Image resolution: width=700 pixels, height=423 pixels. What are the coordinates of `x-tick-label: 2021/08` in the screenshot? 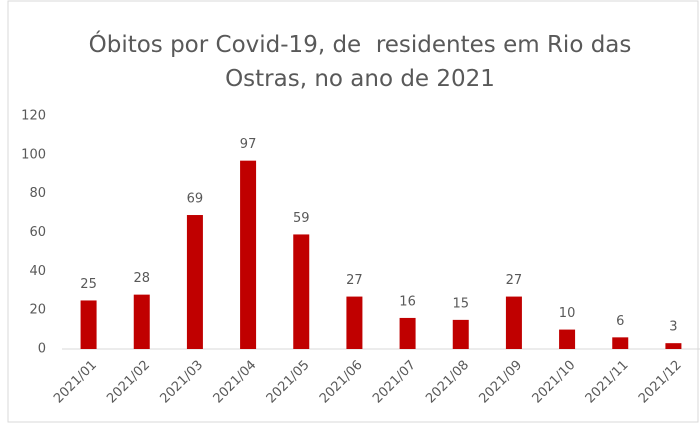 It's located at (447, 382).